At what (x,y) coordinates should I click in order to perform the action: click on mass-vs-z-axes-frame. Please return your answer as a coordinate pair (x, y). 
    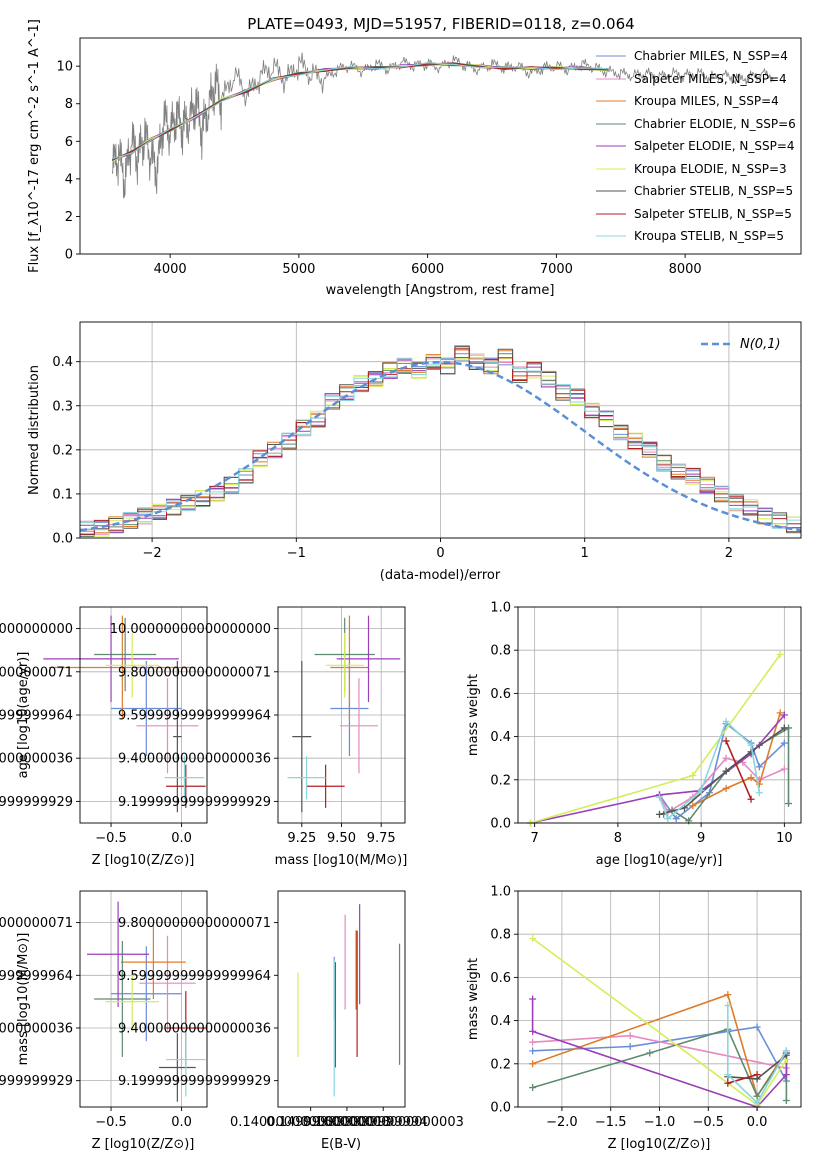
    Looking at the image, I should click on (143, 999).